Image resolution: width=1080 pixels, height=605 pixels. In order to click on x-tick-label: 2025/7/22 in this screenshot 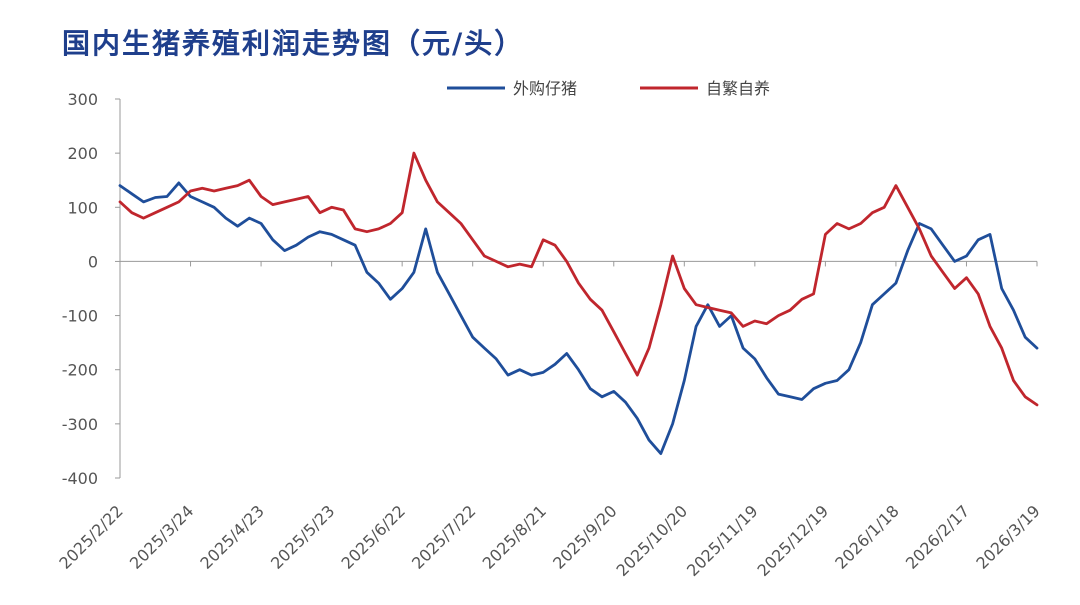, I will do `click(443, 536)`.